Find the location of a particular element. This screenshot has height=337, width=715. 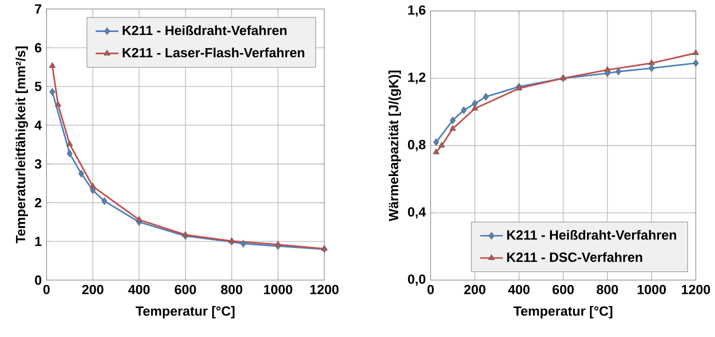

y-axis-title: Temperaturleitfähigkeit [mm²/s] is located at coordinates (22, 145).